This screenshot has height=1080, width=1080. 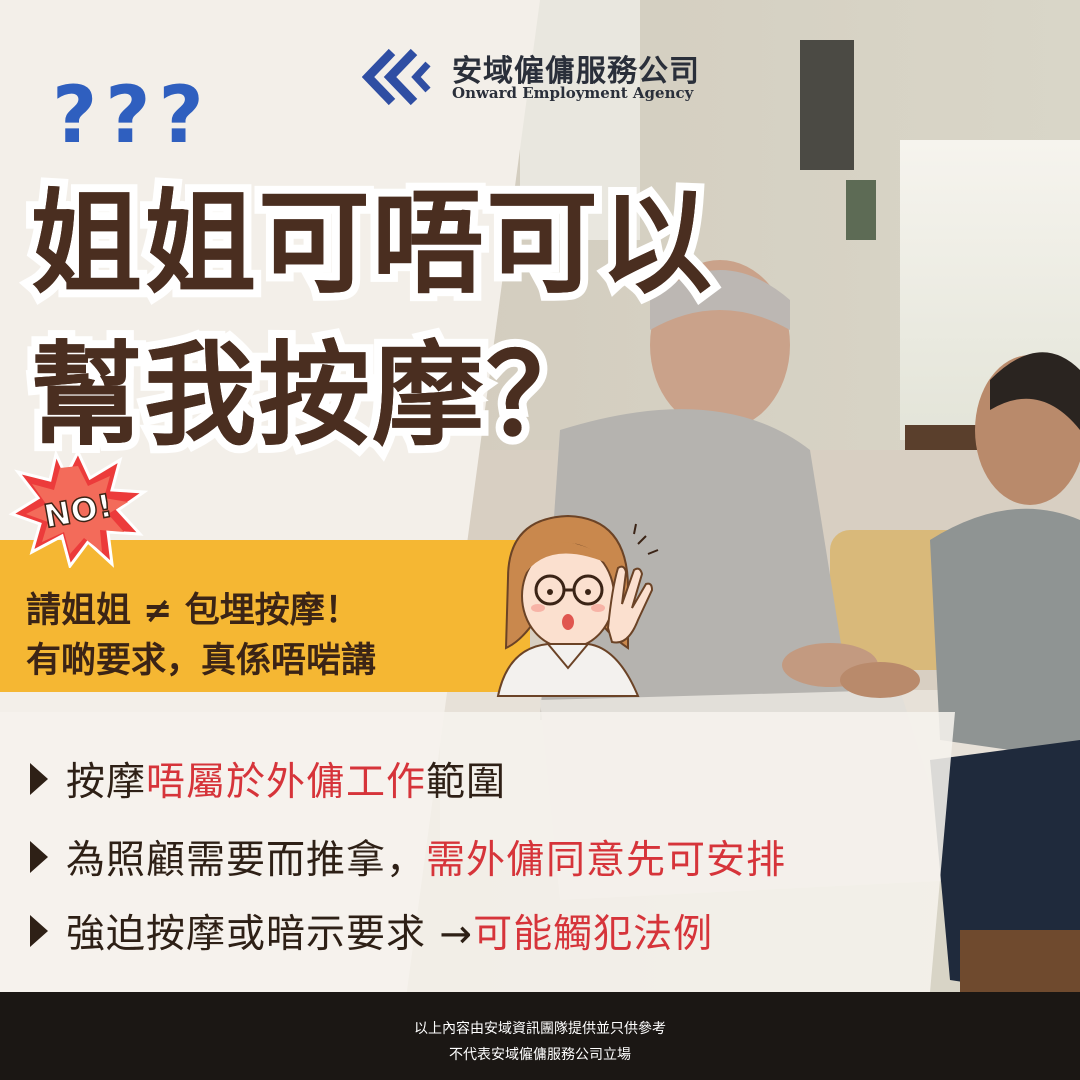 I want to click on point-text: 按摩, so click(x=106, y=782).